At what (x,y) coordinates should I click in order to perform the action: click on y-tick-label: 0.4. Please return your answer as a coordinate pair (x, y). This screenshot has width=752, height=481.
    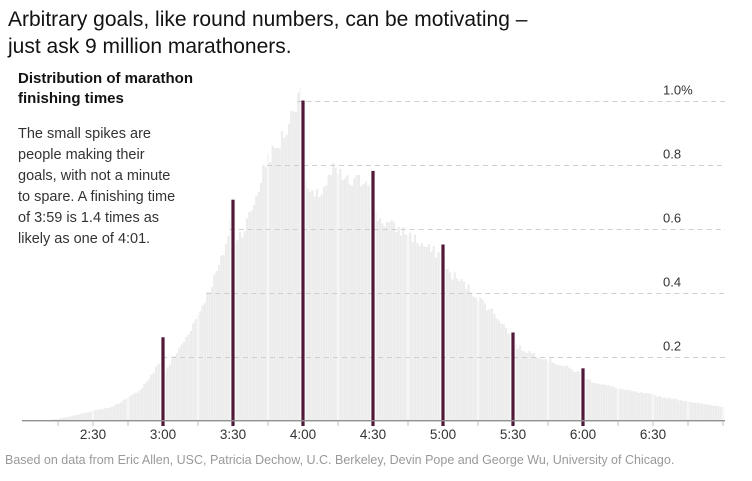
    Looking at the image, I should click on (672, 282).